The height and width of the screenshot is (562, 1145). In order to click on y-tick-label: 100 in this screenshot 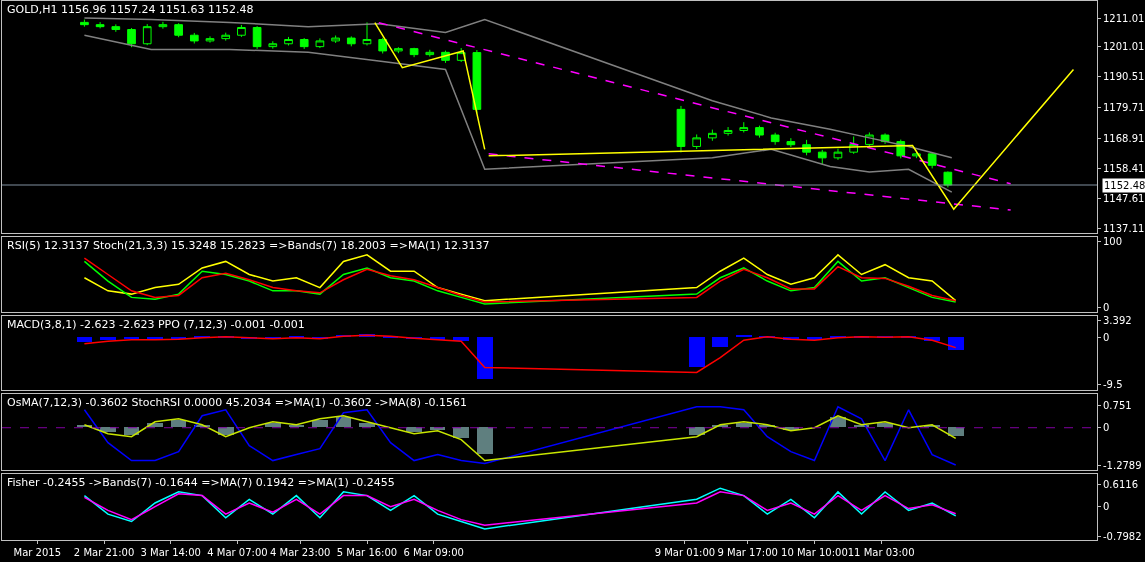, I will do `click(1113, 242)`.